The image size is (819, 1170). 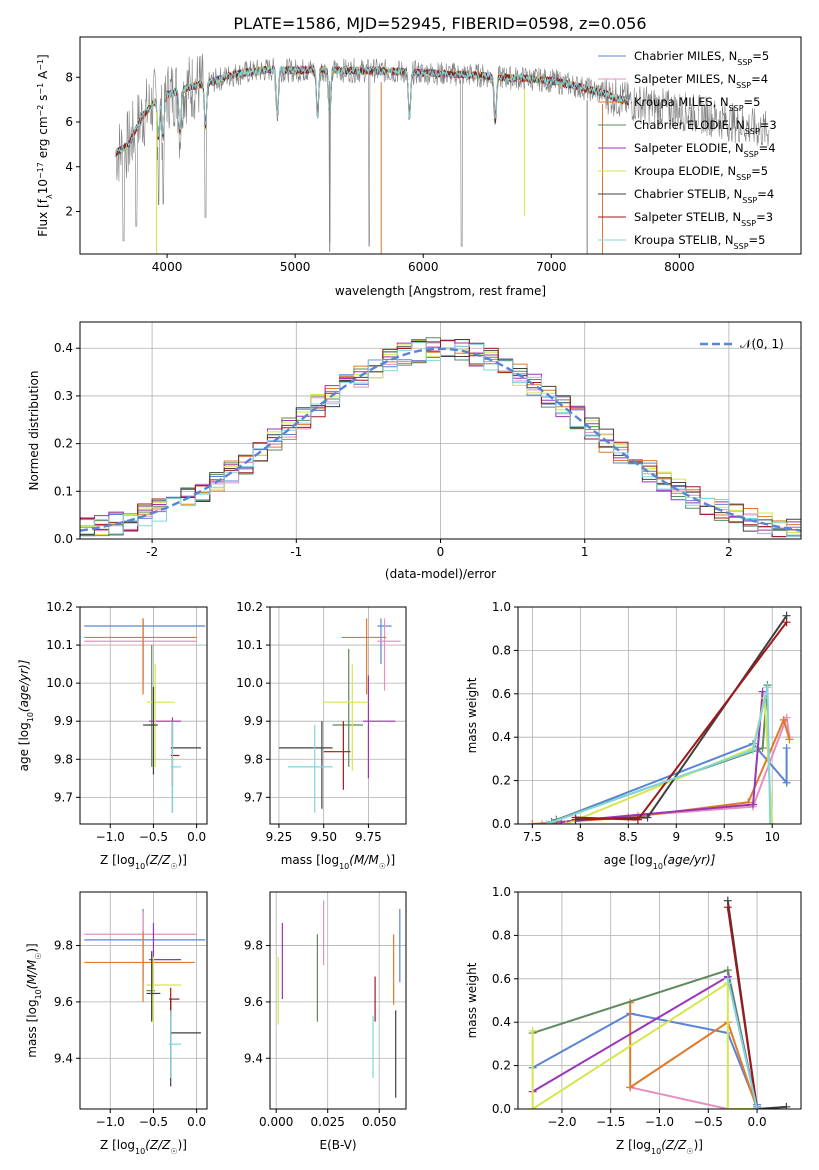 I want to click on ticks: −1.0 −0.5 0.0 9.4 9.6 9.8, so click(x=130, y=1034).